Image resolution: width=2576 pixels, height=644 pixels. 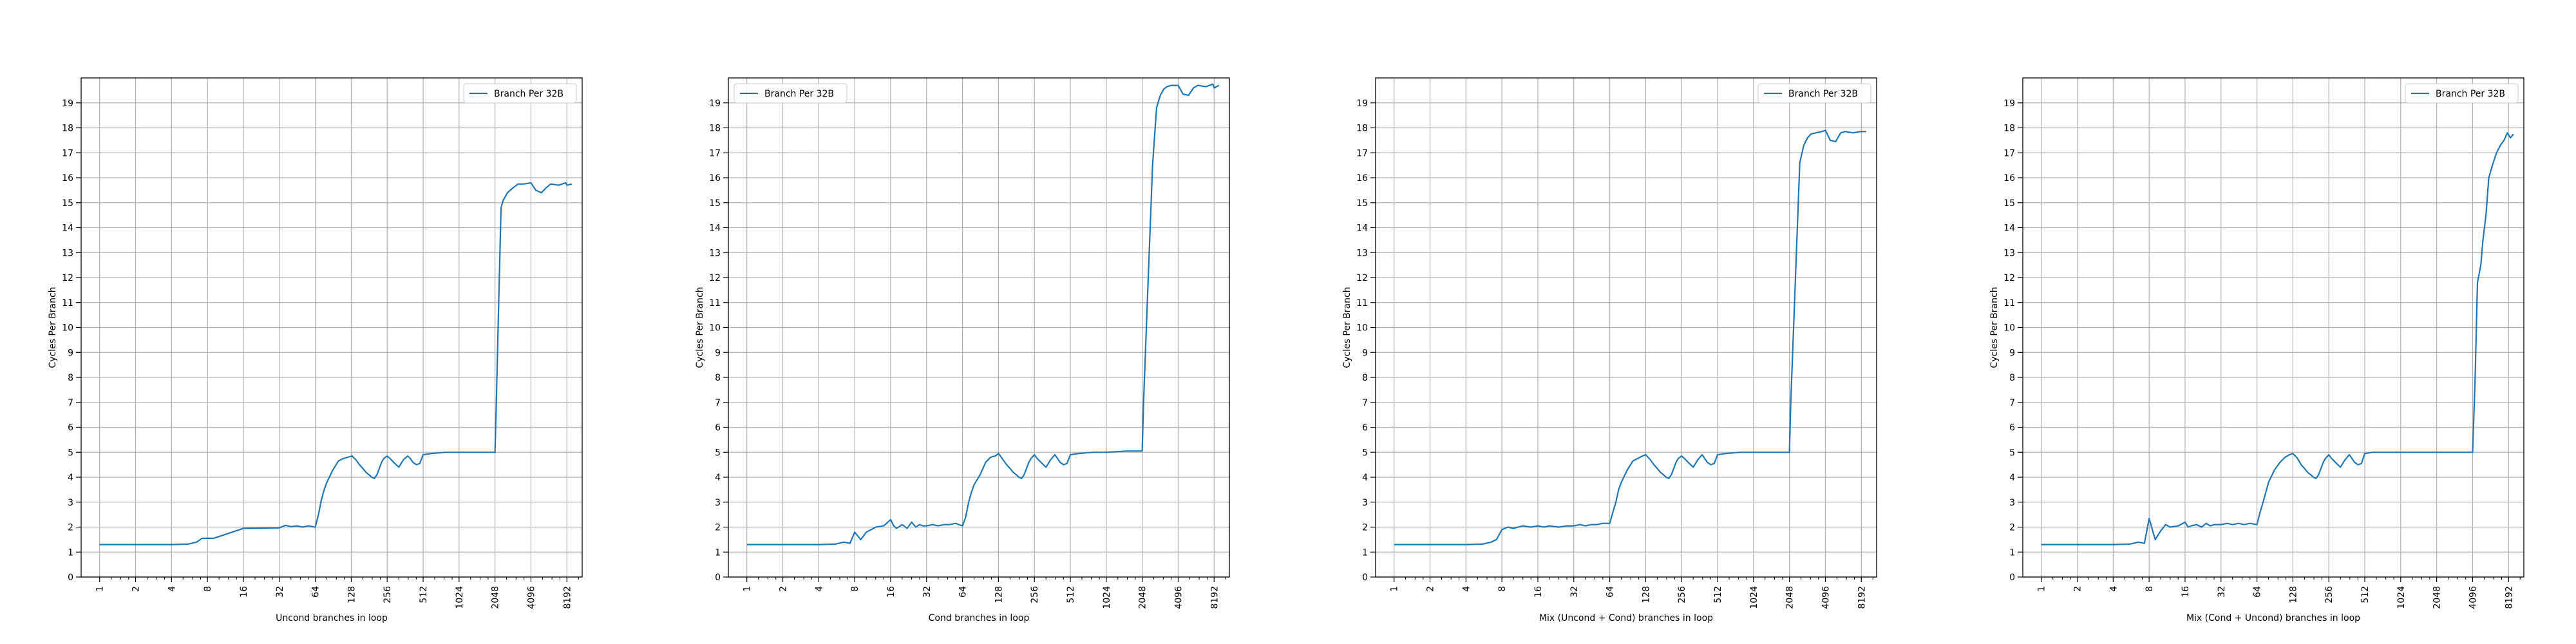 I want to click on x-minor-ticks, so click(x=992, y=578).